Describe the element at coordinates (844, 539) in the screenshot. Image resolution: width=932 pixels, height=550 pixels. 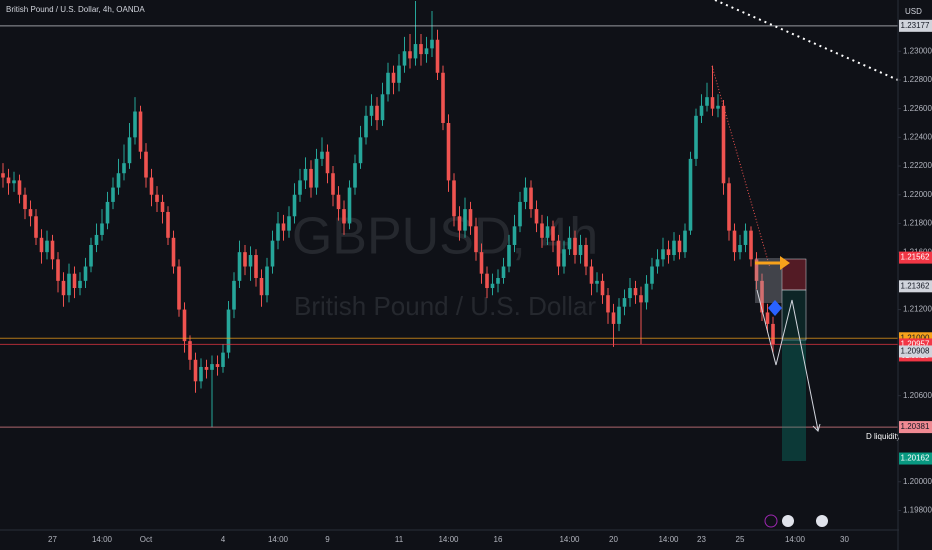
I see `x-tick-label: 30` at that location.